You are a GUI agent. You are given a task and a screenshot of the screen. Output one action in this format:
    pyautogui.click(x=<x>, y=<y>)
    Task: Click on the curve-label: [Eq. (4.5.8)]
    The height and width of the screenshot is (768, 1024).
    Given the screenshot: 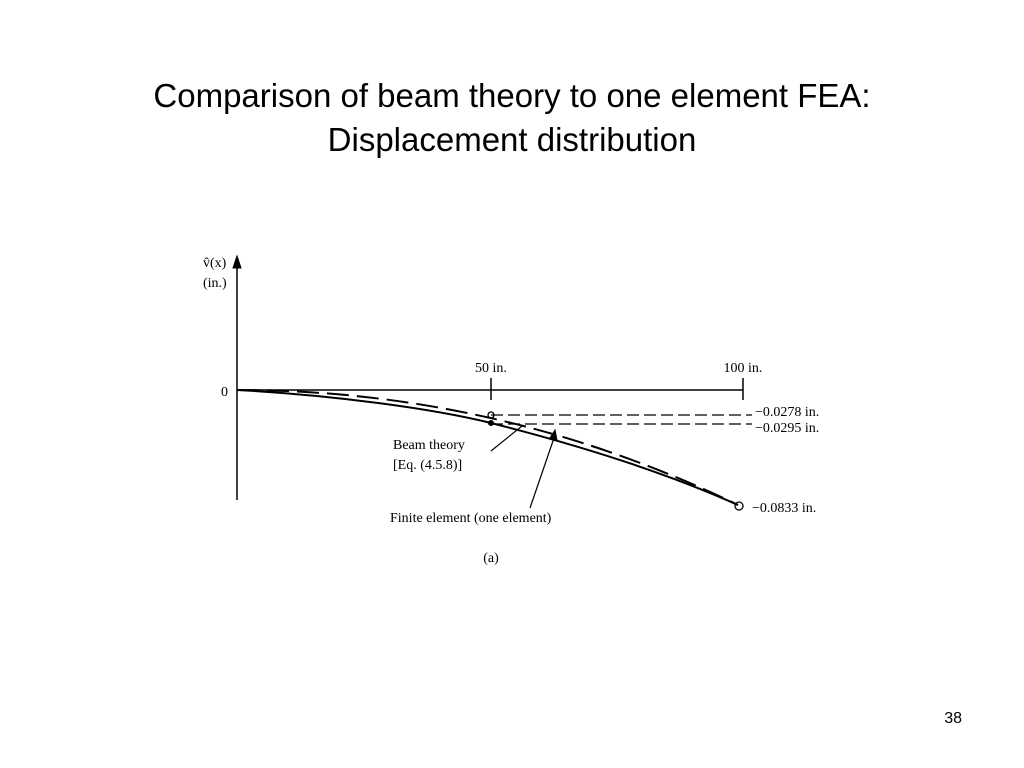 What is the action you would take?
    pyautogui.click(x=427, y=465)
    